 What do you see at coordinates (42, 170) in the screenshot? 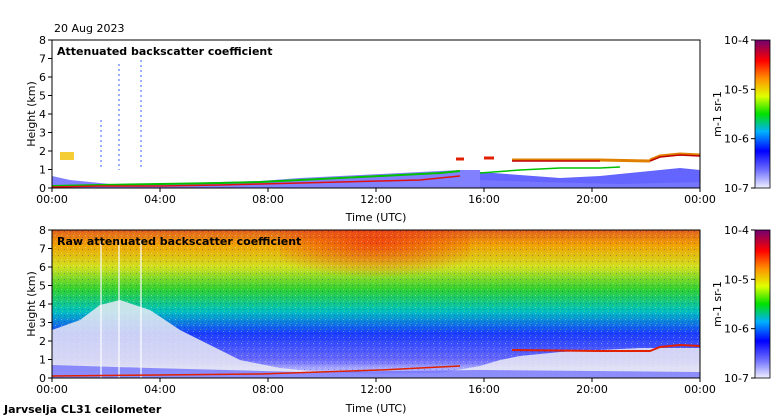
I see `top-y-tick-label: 1` at bounding box center [42, 170].